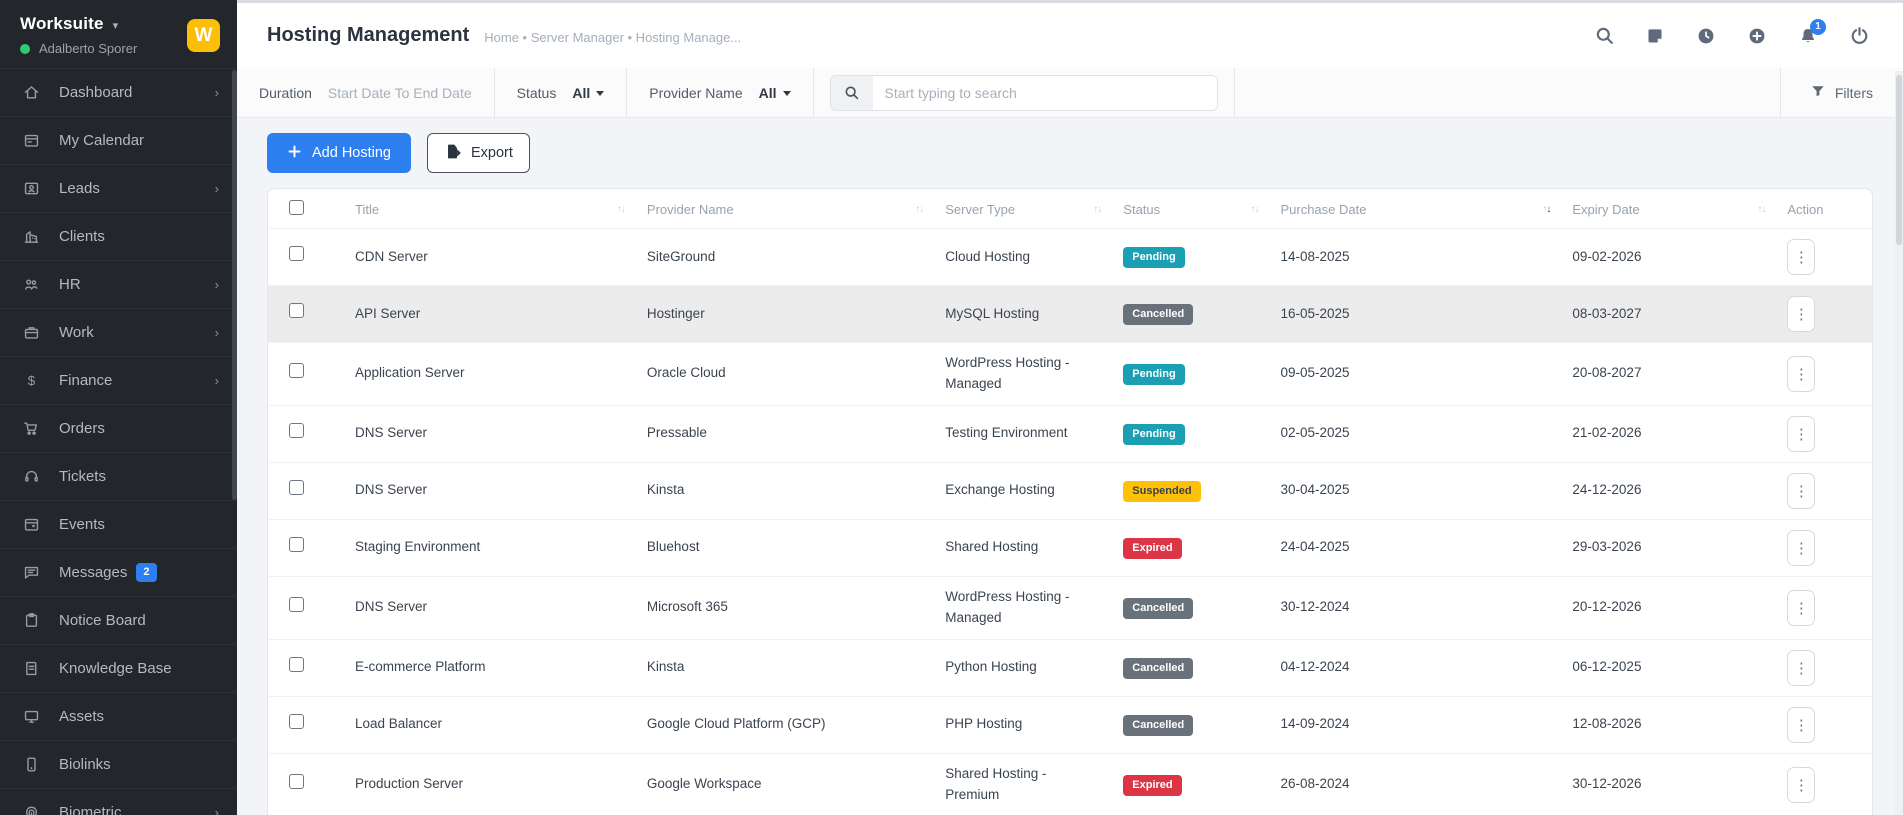 The height and width of the screenshot is (815, 1903). What do you see at coordinates (720, 92) in the screenshot?
I see `provider-filter: Provider Name All` at bounding box center [720, 92].